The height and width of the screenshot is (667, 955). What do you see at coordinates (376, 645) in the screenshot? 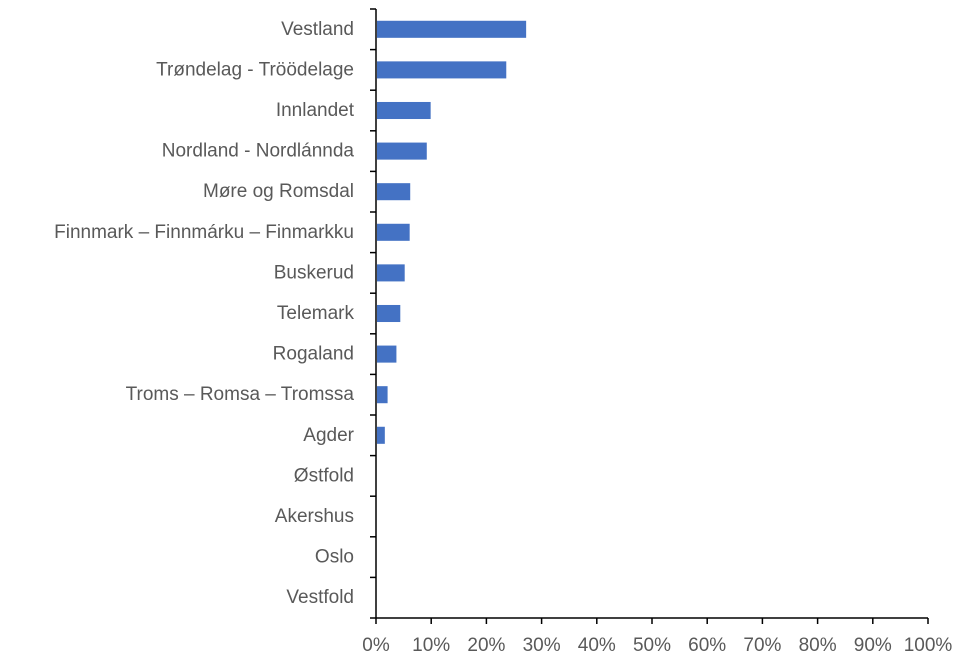
I see `x-tick-label: 0%` at bounding box center [376, 645].